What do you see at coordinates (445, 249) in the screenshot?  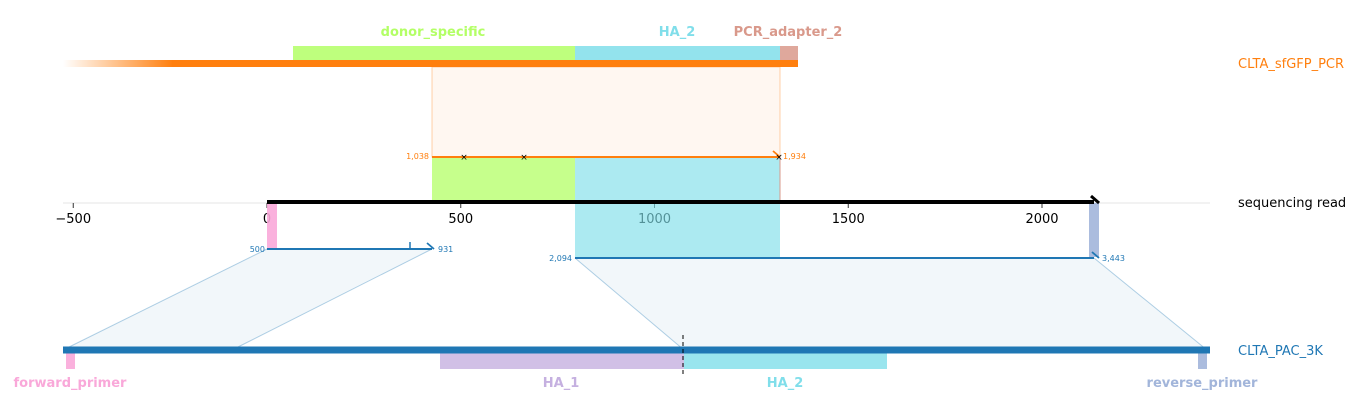 I see `reference-alignment-1-end-label: 931` at bounding box center [445, 249].